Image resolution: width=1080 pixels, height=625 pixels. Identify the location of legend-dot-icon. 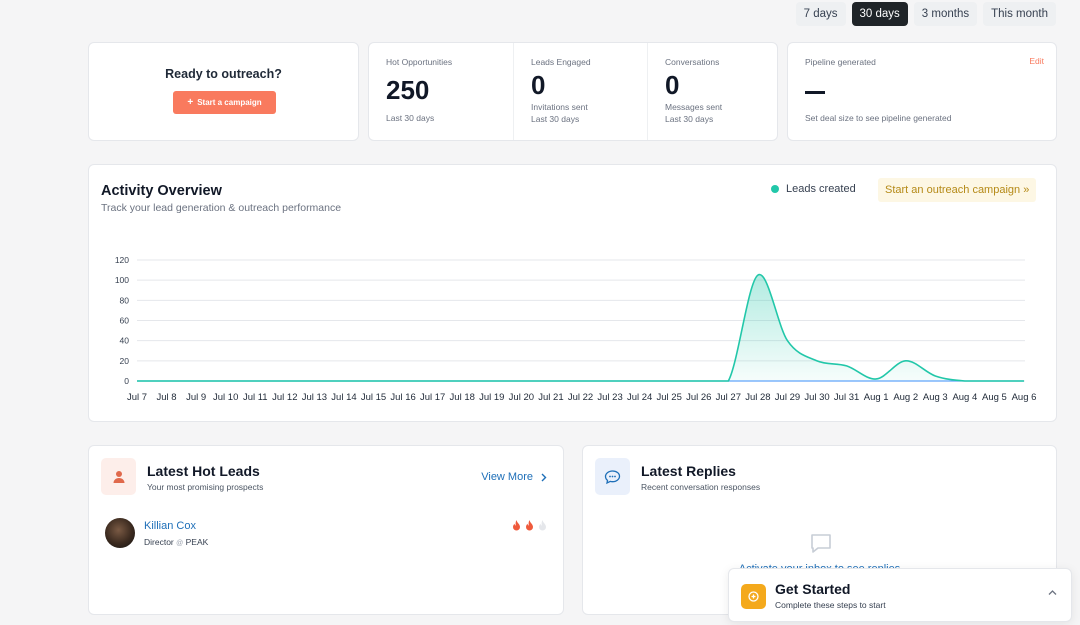
(775, 189).